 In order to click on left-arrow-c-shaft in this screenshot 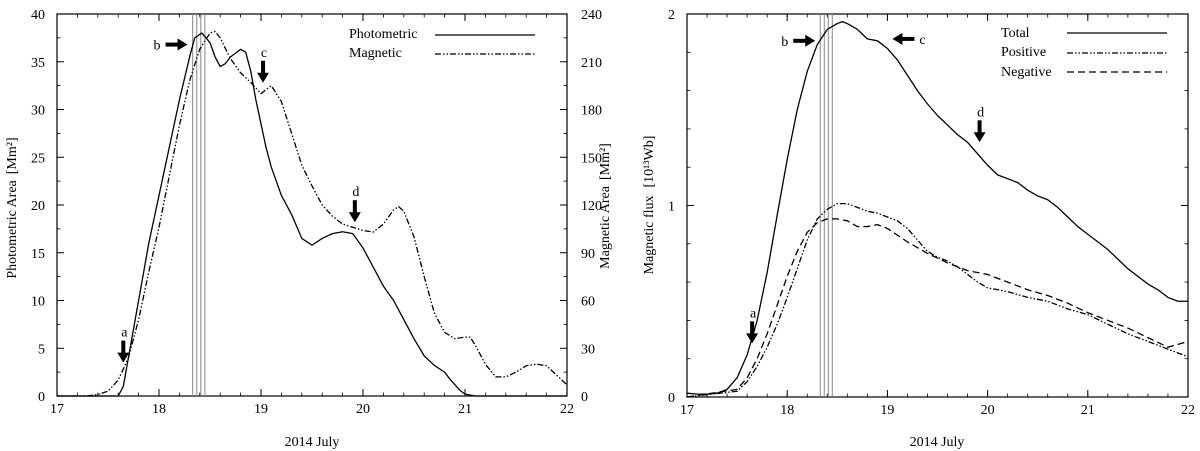, I will do `click(263, 67)`.